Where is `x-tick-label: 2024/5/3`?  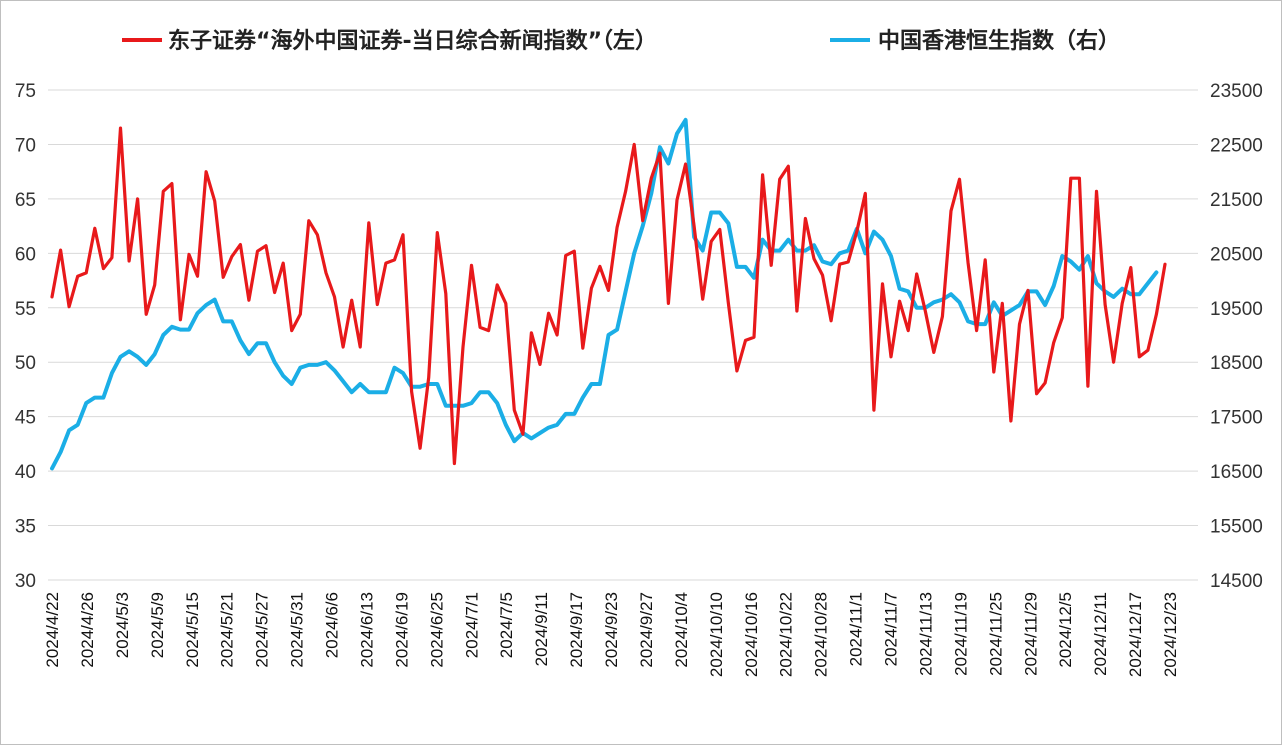 x-tick-label: 2024/5/3 is located at coordinates (122, 625).